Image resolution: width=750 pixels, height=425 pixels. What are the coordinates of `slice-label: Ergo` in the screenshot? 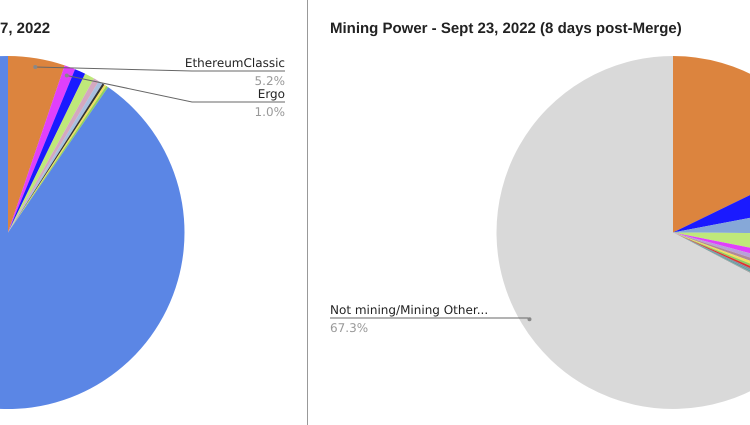 It's located at (271, 94).